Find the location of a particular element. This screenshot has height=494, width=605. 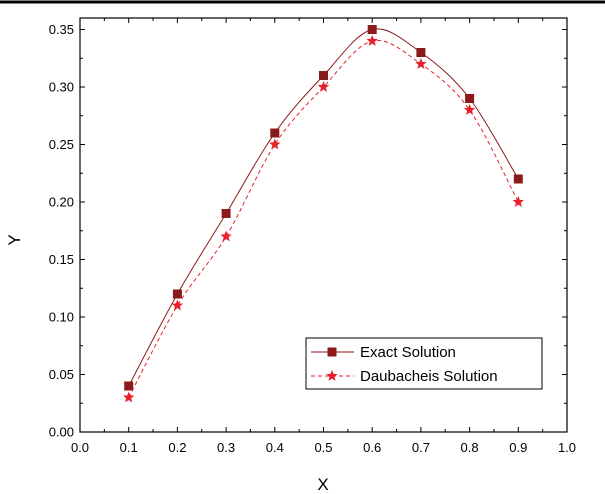

y-tick-label: 0.05 is located at coordinates (61, 374).